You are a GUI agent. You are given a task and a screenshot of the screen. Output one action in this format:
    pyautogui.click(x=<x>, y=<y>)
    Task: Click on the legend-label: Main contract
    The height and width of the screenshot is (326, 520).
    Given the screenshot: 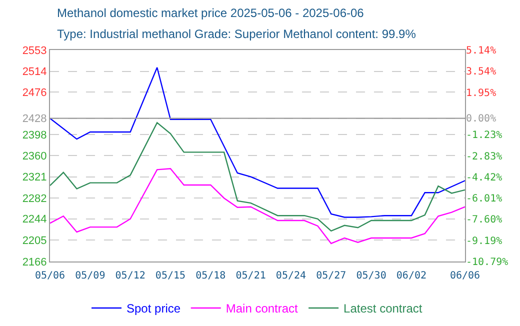 What is the action you would take?
    pyautogui.click(x=262, y=309)
    